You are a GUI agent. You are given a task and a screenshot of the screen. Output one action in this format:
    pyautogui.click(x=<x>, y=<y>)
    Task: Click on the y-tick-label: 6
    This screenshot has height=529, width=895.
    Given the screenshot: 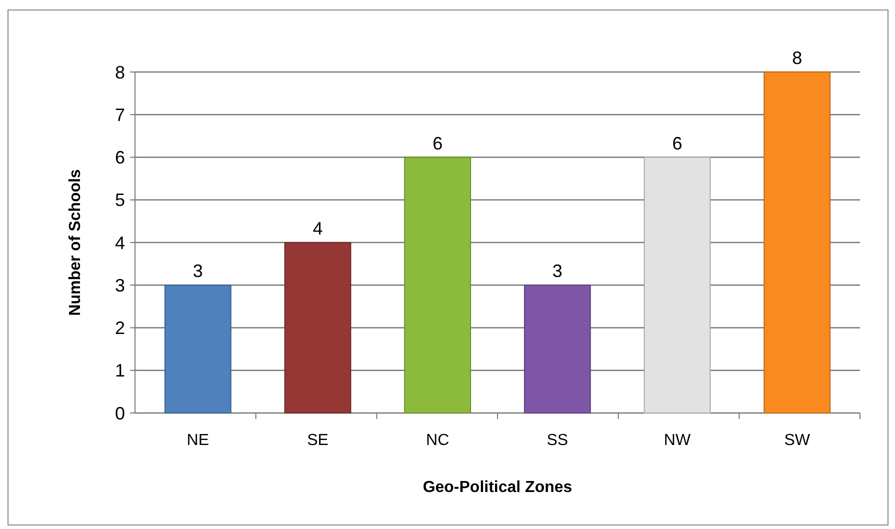 What is the action you would take?
    pyautogui.click(x=119, y=158)
    